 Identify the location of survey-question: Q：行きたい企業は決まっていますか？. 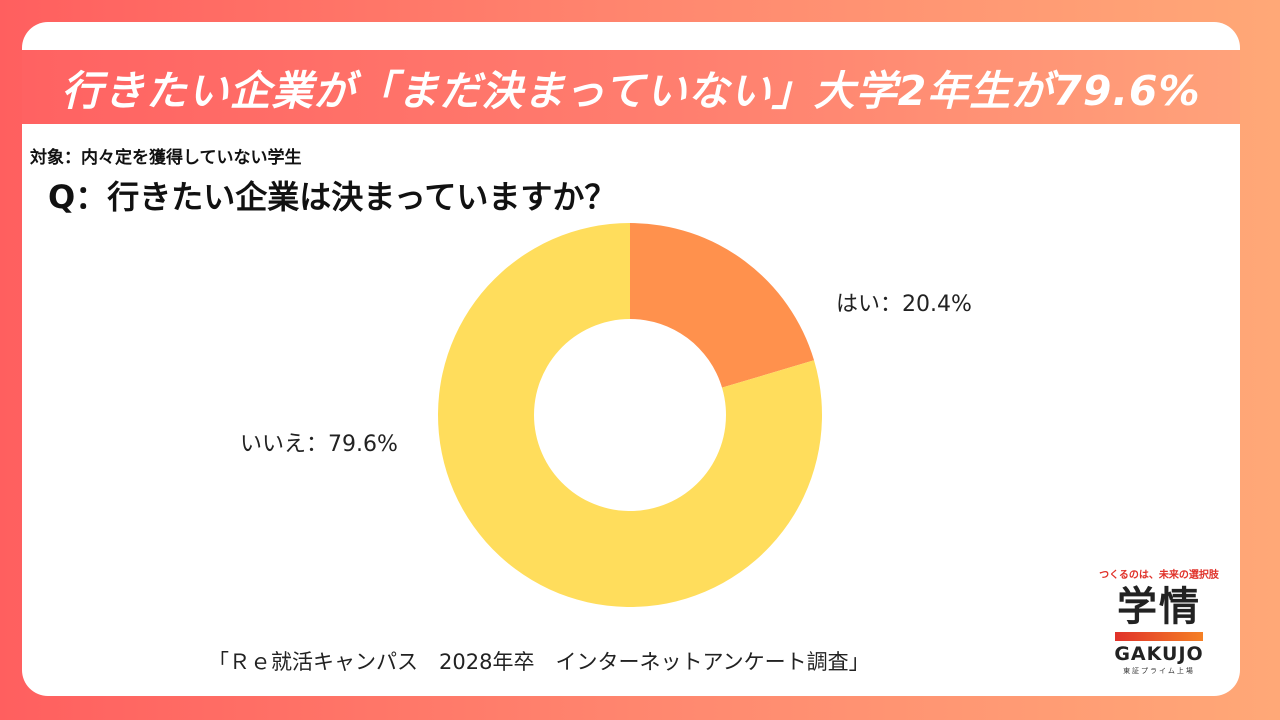
(332, 197).